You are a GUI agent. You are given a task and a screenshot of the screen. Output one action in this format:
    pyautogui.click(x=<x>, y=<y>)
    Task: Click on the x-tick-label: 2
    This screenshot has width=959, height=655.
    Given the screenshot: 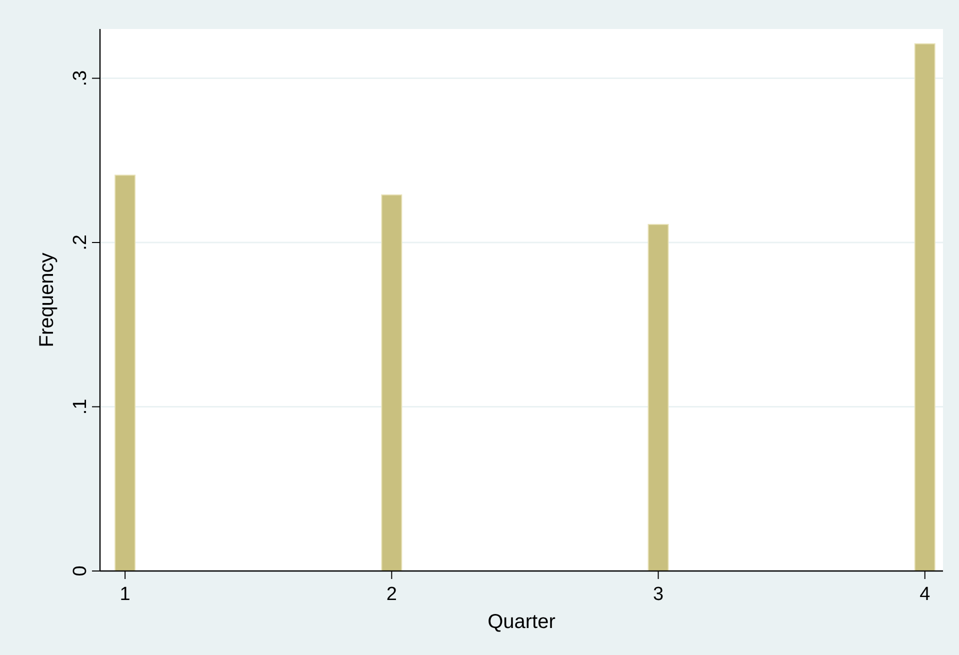 What is the action you would take?
    pyautogui.click(x=391, y=594)
    